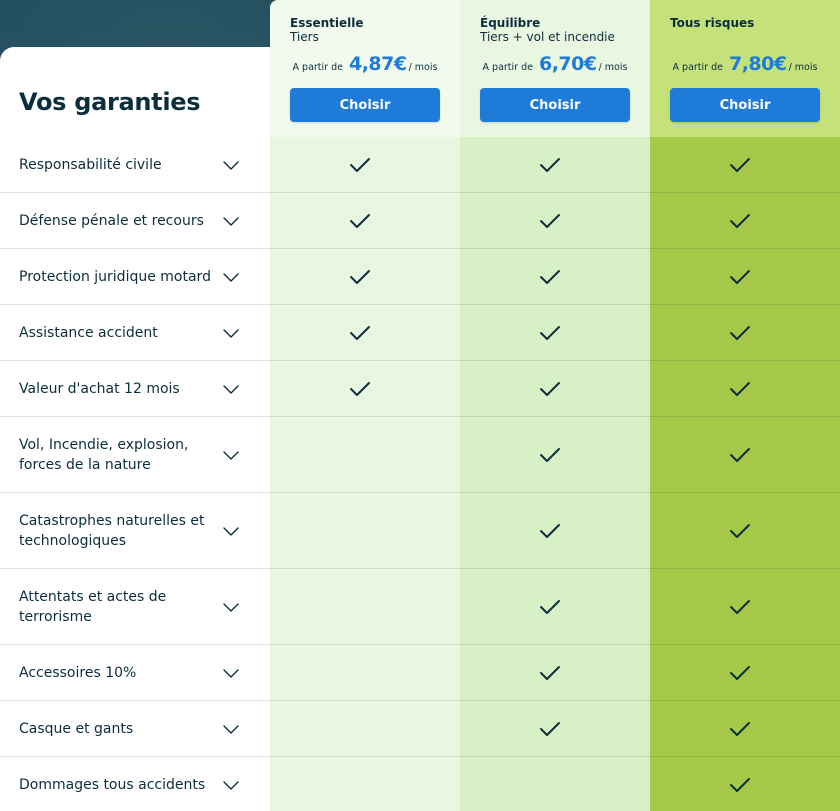 This screenshot has height=811, width=840. Describe the element at coordinates (76, 729) in the screenshot. I see `row-label: Casque et gants` at that location.